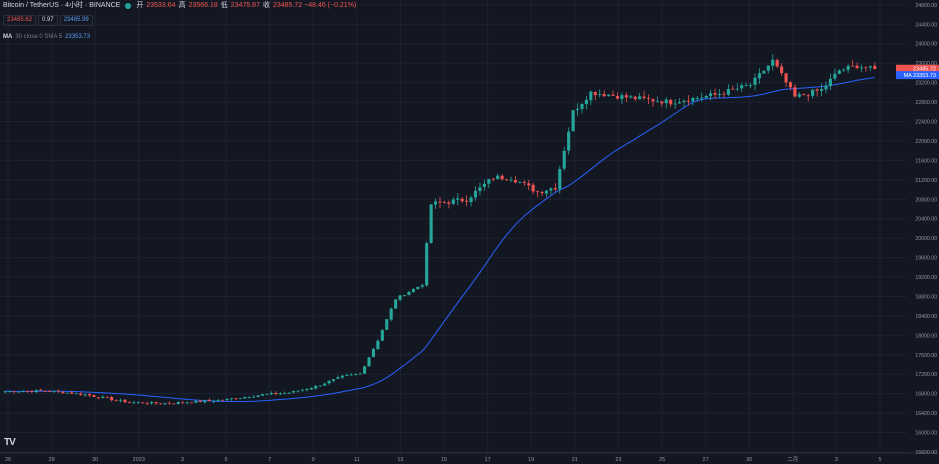 Image resolution: width=939 pixels, height=464 pixels. I want to click on y-tick-label: 21600.00, so click(926, 161).